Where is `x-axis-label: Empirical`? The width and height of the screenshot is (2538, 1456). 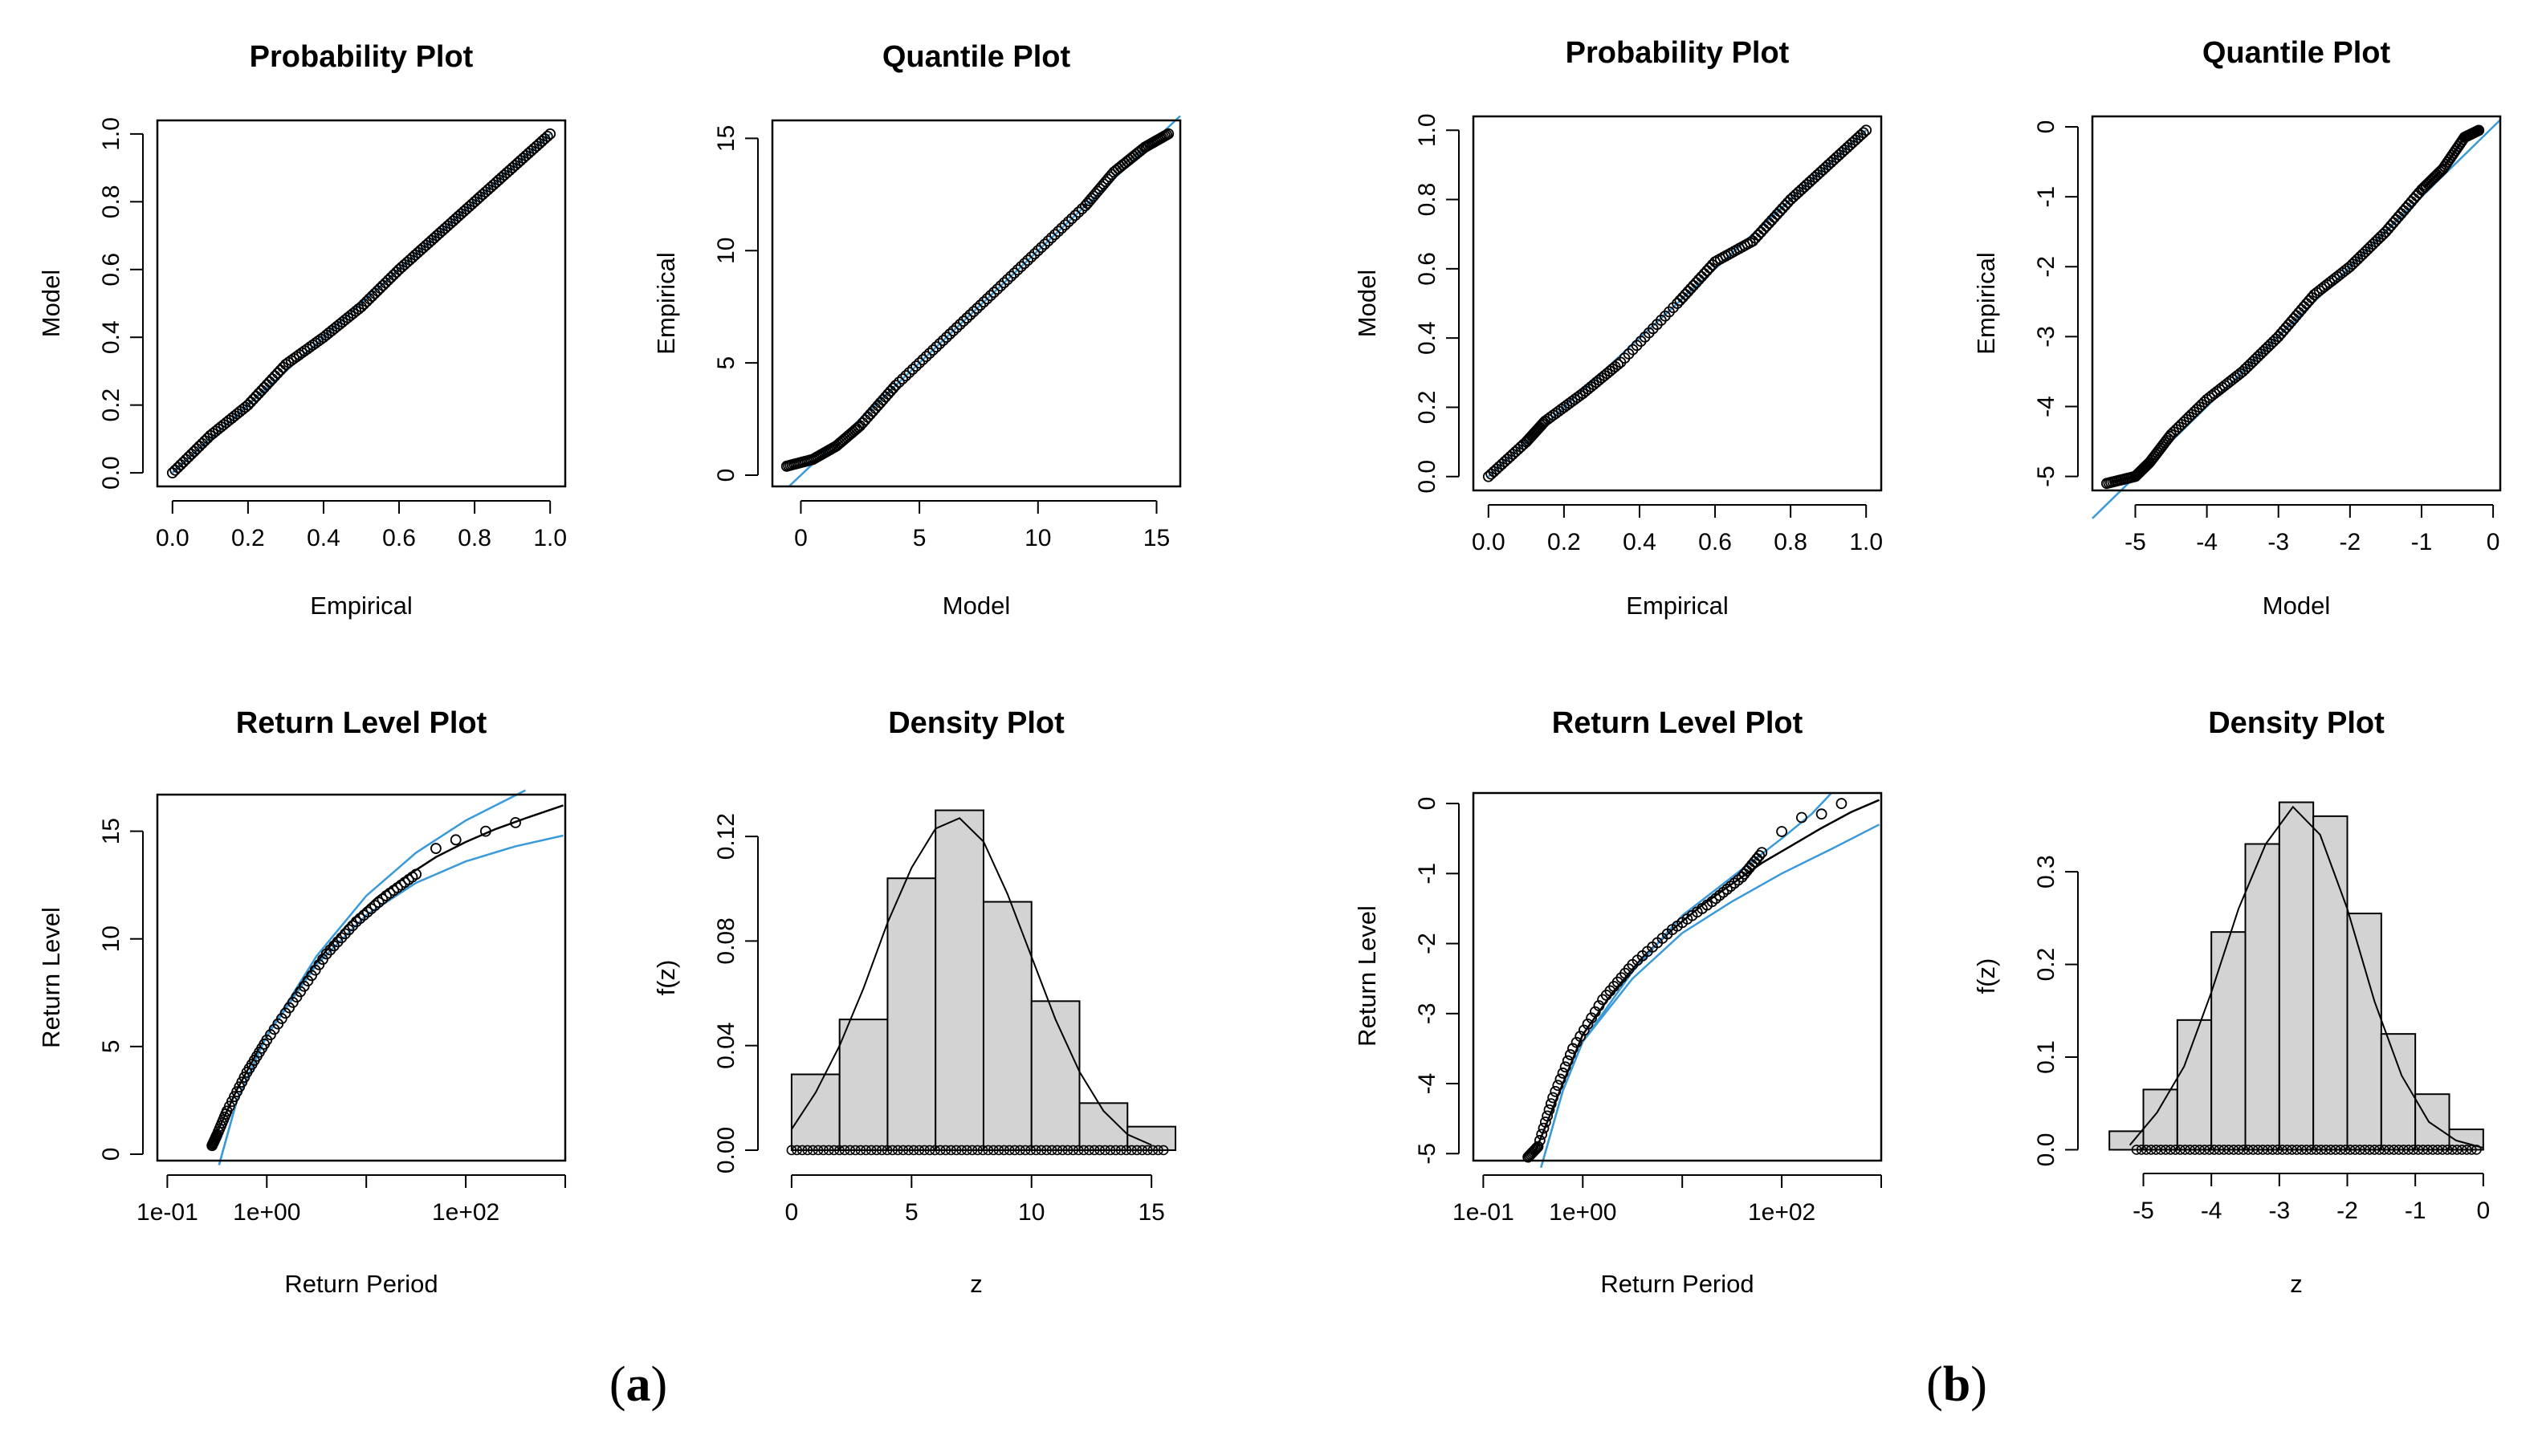 x-axis-label: Empirical is located at coordinates (1677, 606).